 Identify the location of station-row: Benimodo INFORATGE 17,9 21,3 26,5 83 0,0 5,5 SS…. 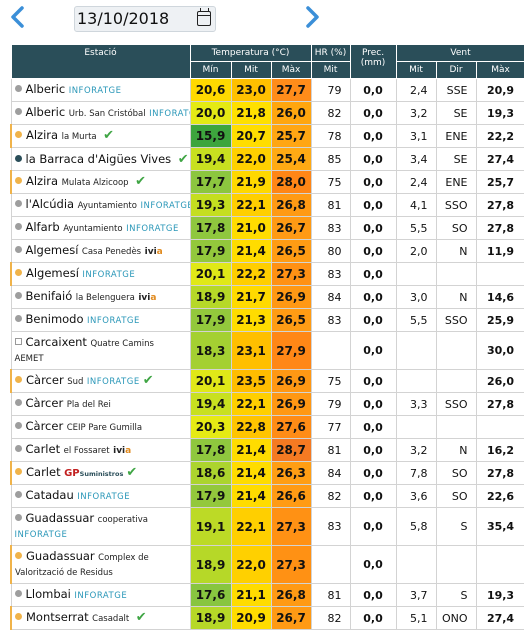
(267, 320).